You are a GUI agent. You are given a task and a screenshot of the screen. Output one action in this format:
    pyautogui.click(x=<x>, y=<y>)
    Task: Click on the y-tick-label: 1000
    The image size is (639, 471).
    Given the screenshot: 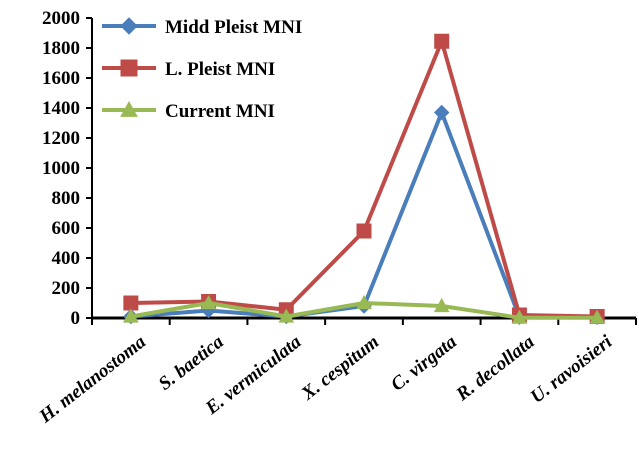 What is the action you would take?
    pyautogui.click(x=61, y=168)
    